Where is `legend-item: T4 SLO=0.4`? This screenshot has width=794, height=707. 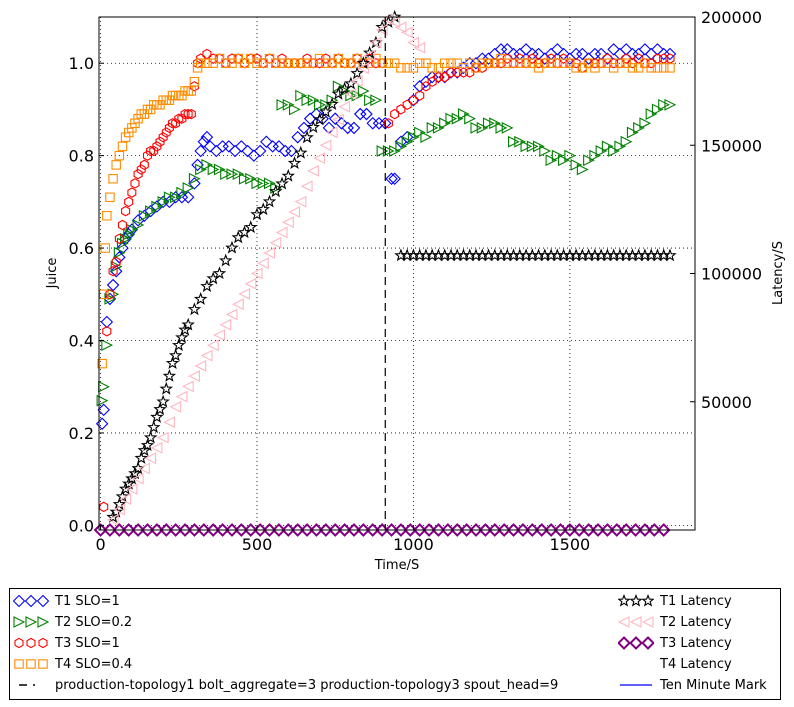
legend-item: T4 SLO=0.4 is located at coordinates (72, 664).